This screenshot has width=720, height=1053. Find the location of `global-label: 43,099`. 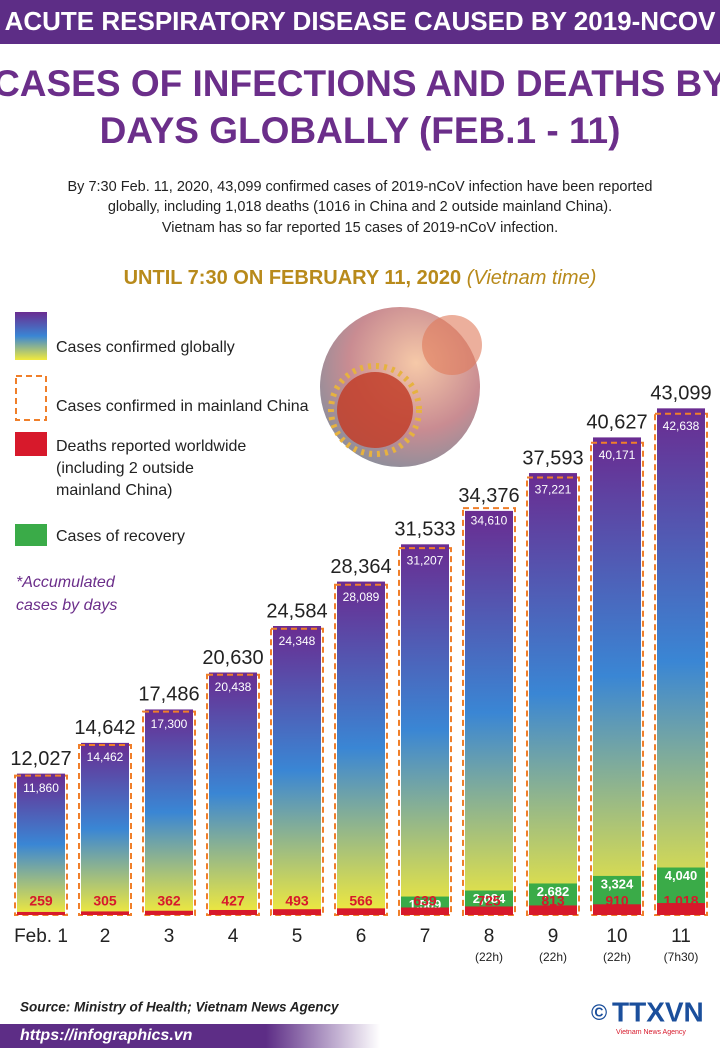

global-label: 43,099 is located at coordinates (680, 394).